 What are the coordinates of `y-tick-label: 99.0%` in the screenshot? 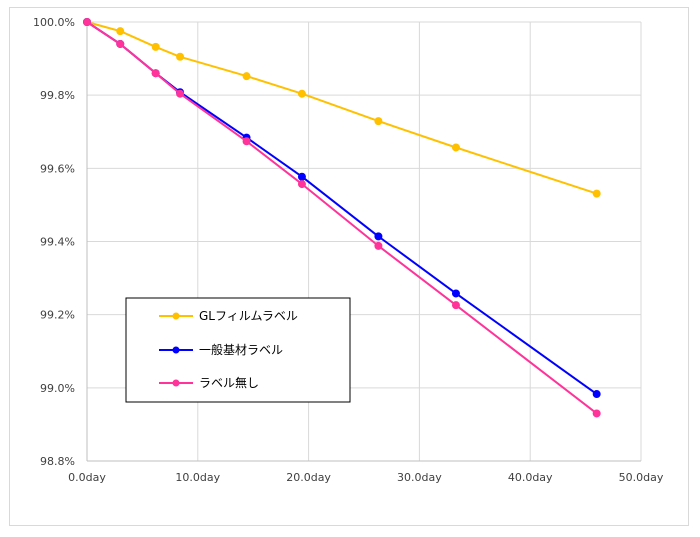 It's located at (57, 388).